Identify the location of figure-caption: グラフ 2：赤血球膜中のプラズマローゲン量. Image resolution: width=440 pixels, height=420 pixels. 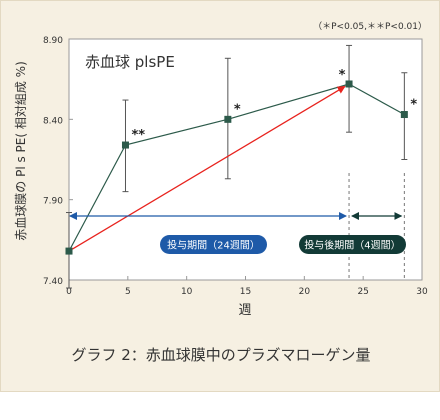
(221, 355).